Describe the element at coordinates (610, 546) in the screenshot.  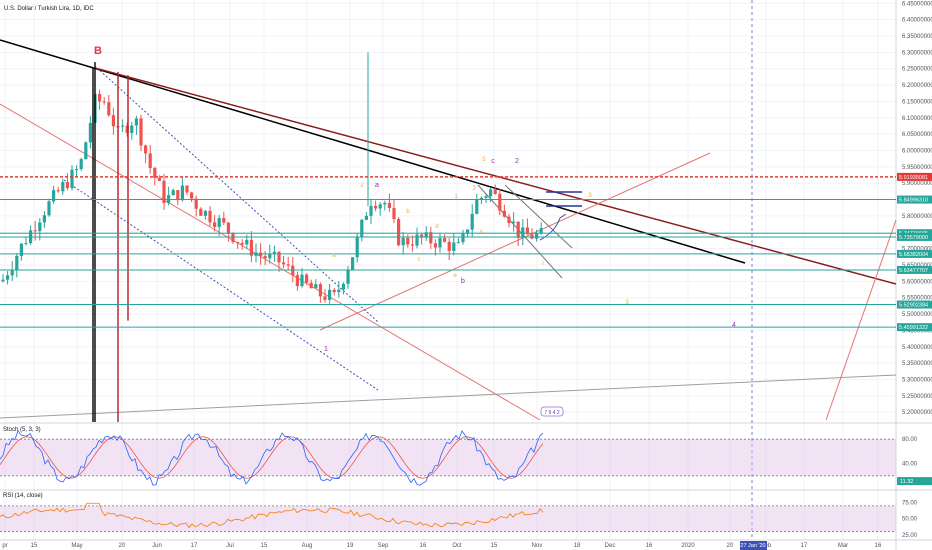
I see `x-tick-label: Dec` at that location.